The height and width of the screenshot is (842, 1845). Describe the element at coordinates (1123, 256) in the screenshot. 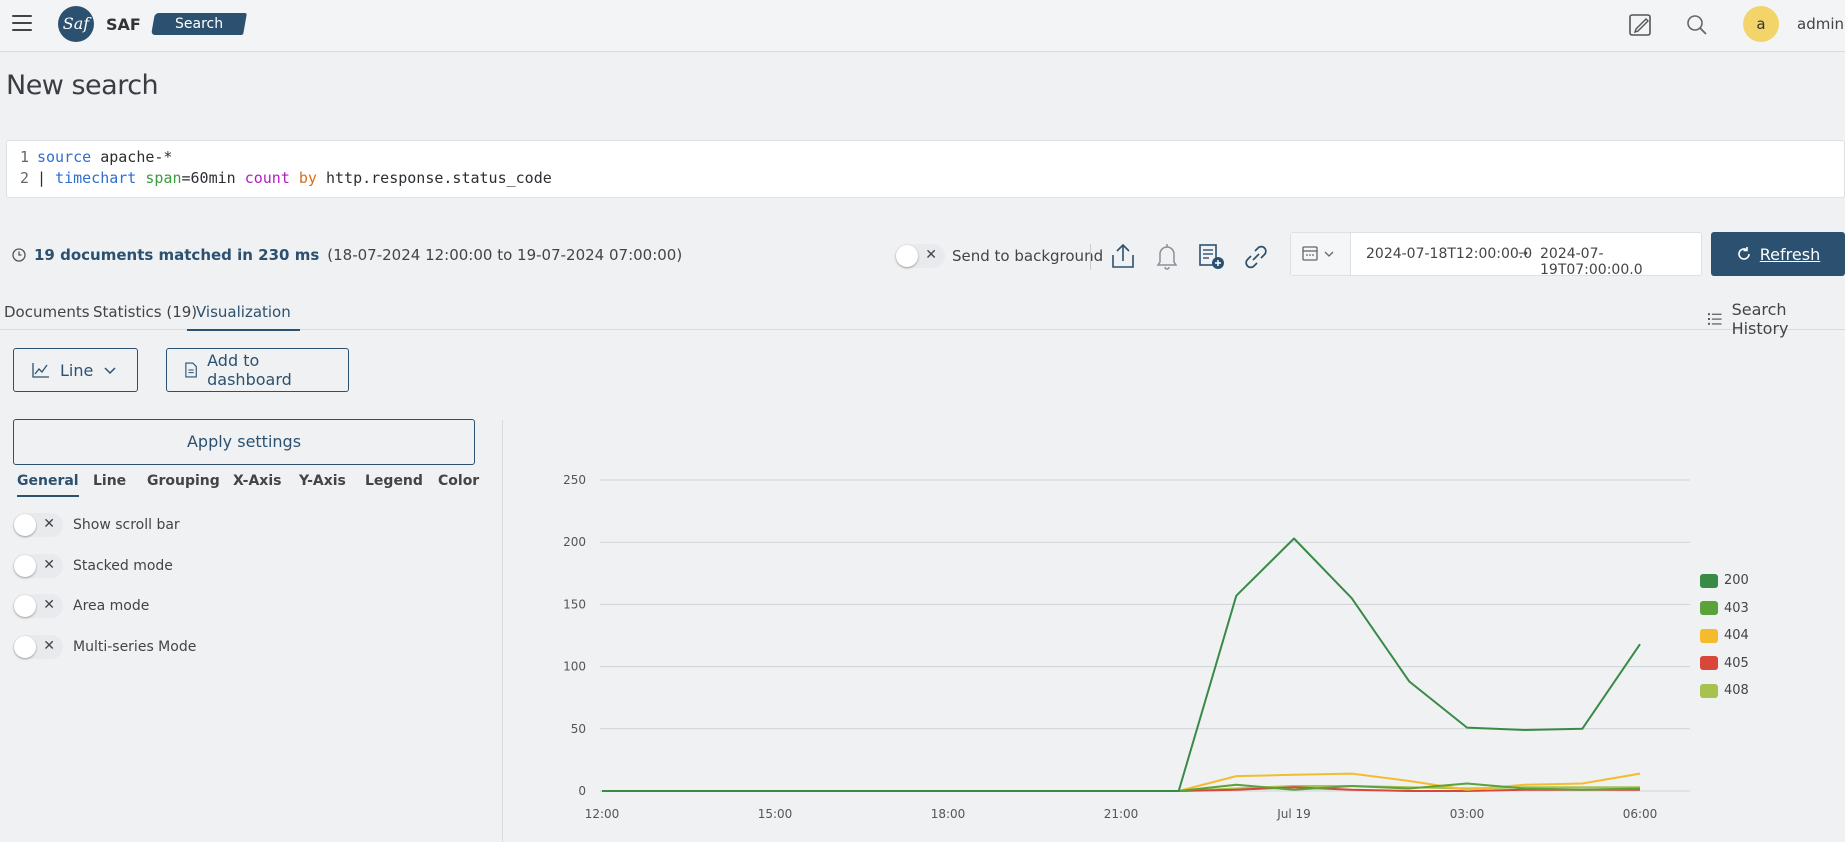

I see `export-icon` at that location.